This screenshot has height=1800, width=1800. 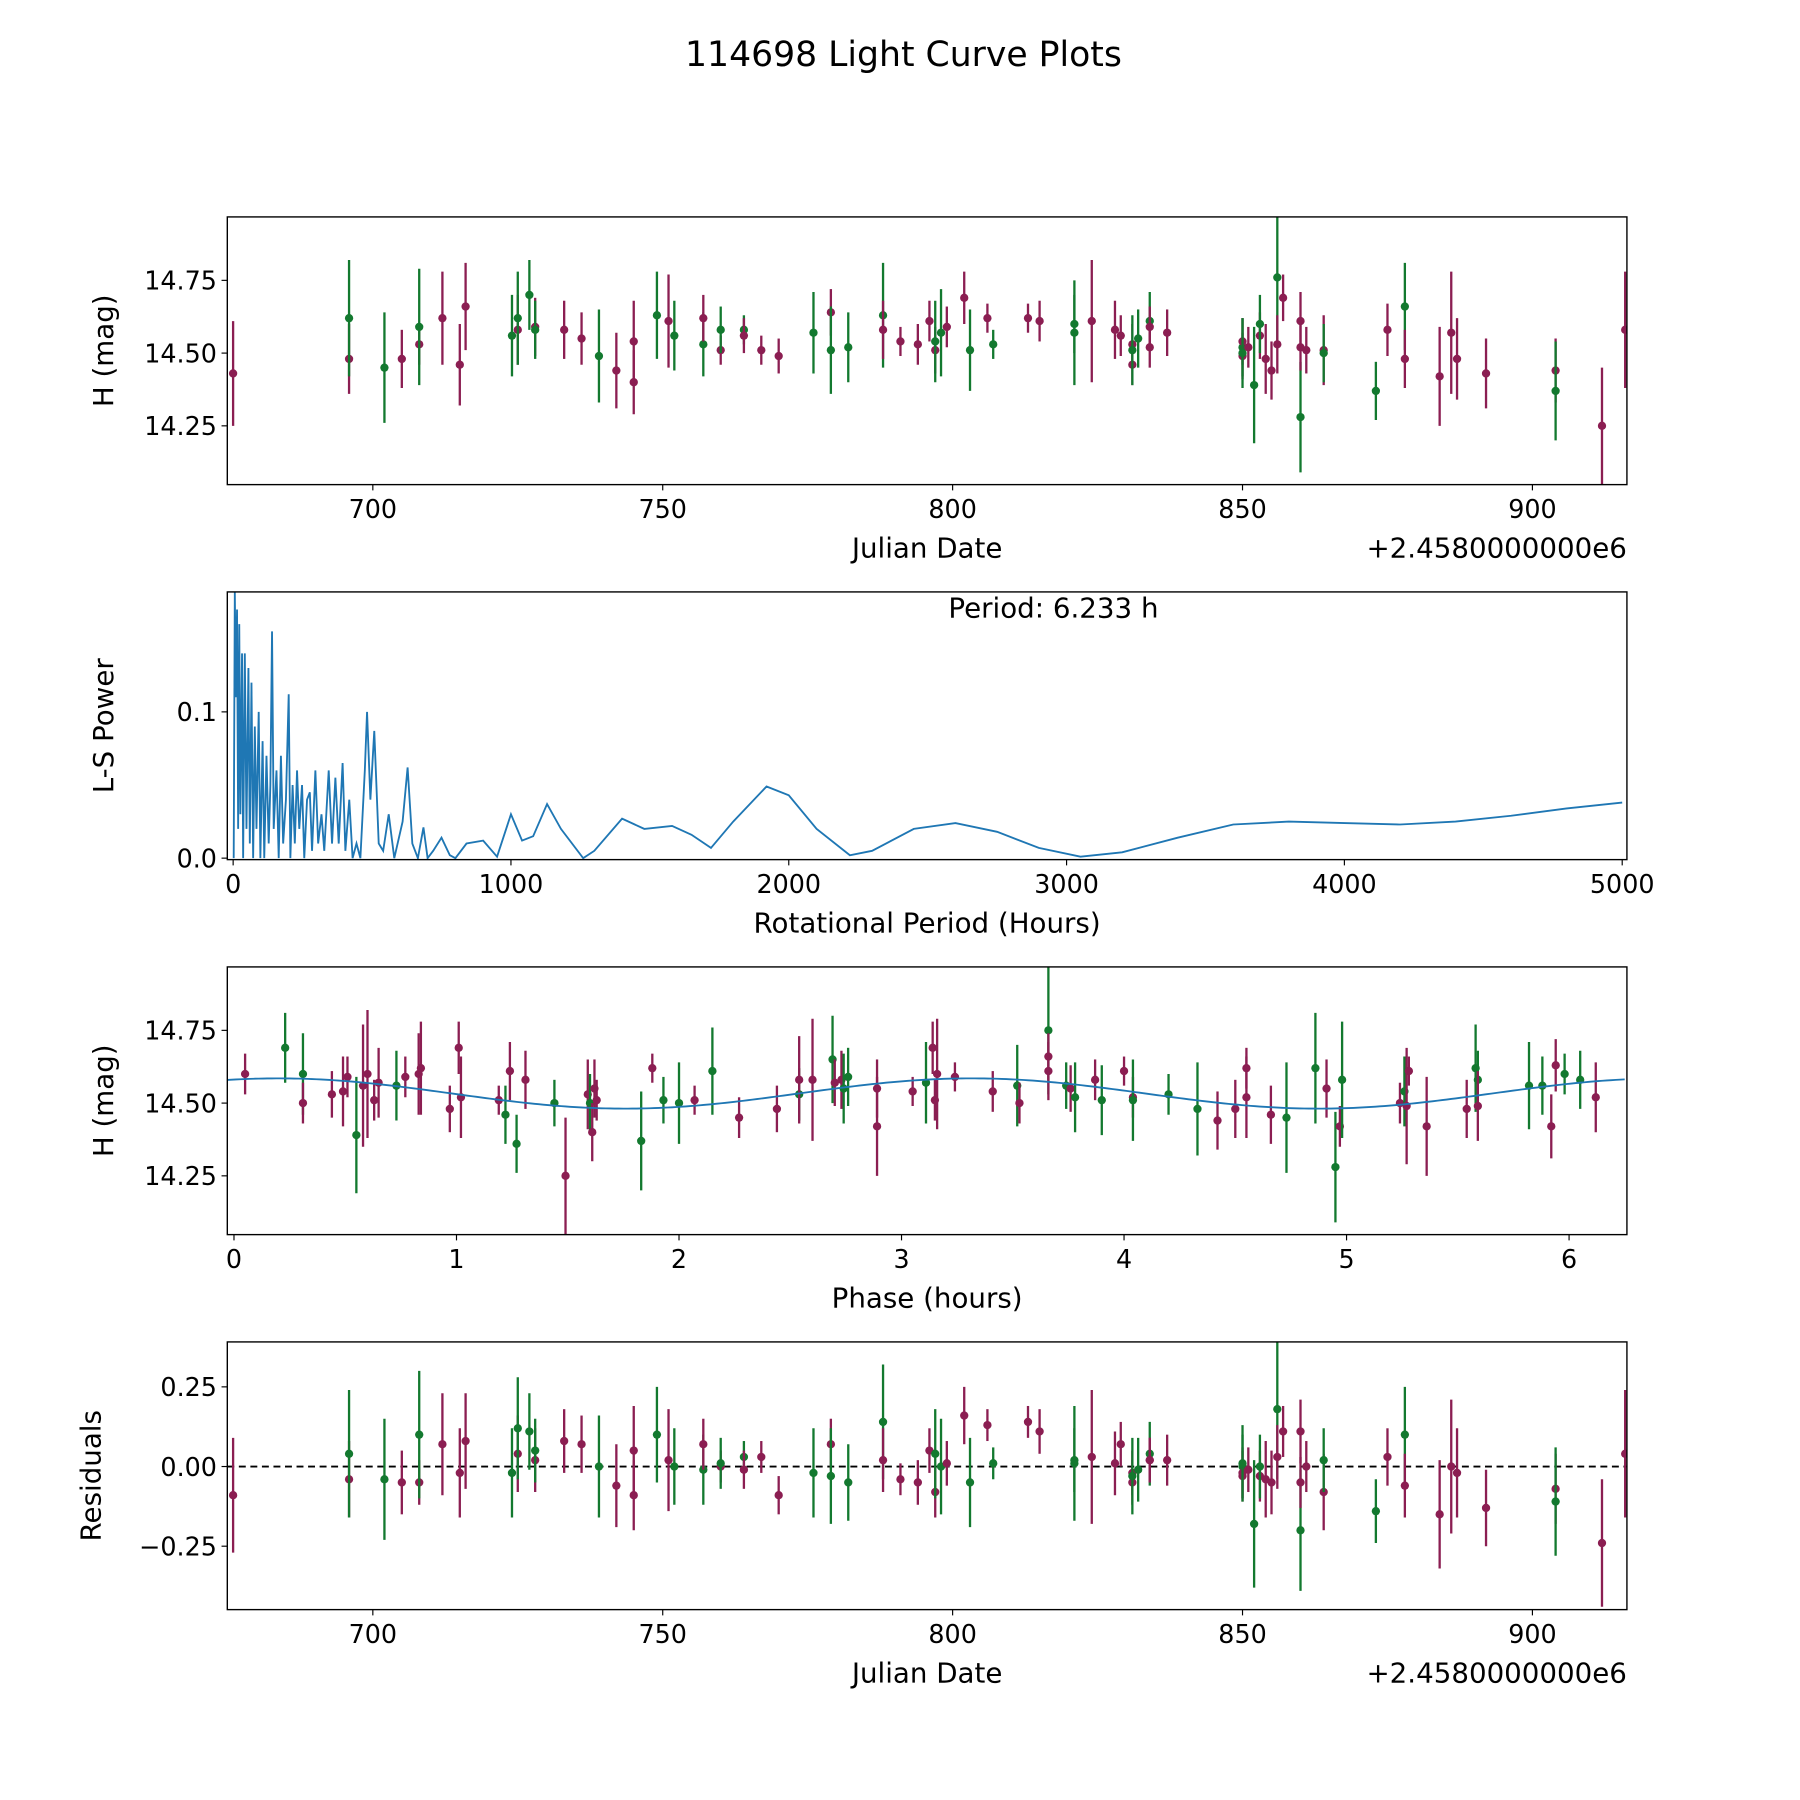 What do you see at coordinates (952, 509) in the screenshot?
I see `x-tick-label: 800` at bounding box center [952, 509].